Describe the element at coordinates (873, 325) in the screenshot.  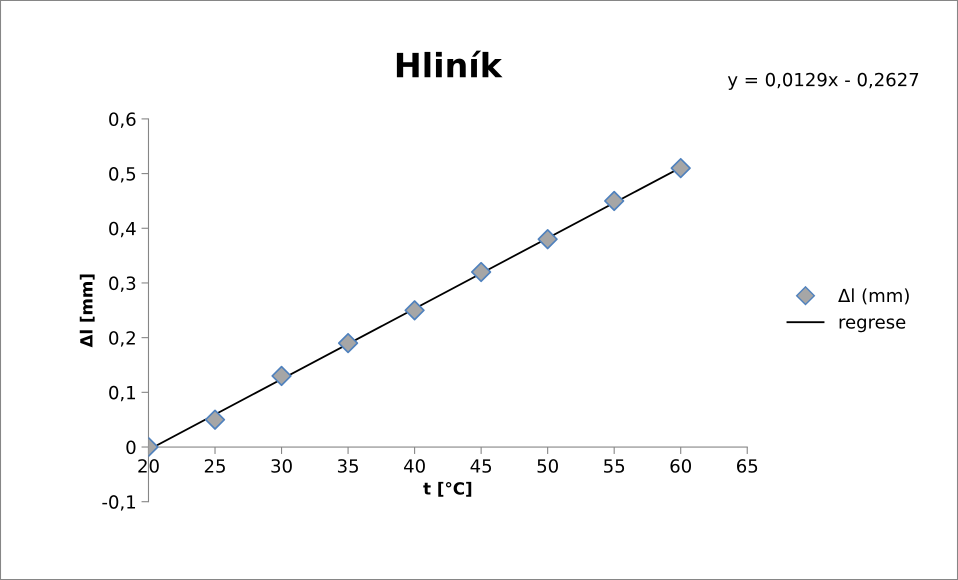
I see `legend-label: regrese` at that location.